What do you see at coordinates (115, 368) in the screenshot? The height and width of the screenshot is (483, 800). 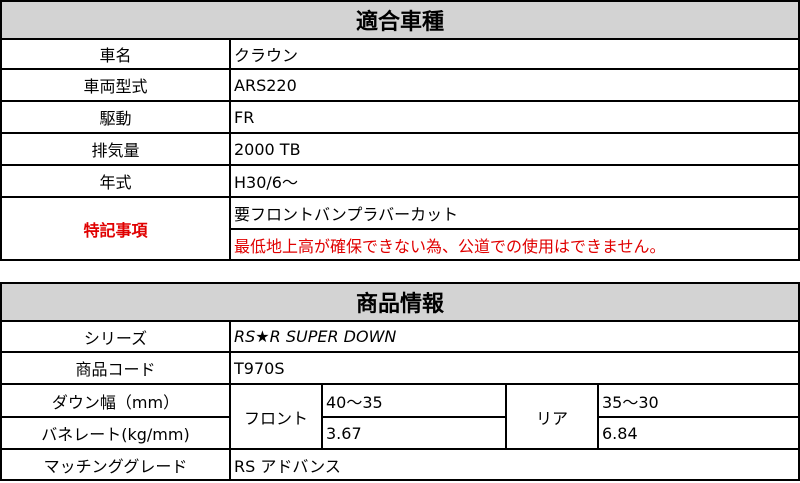 I see `product-code-label: 商品コード` at bounding box center [115, 368].